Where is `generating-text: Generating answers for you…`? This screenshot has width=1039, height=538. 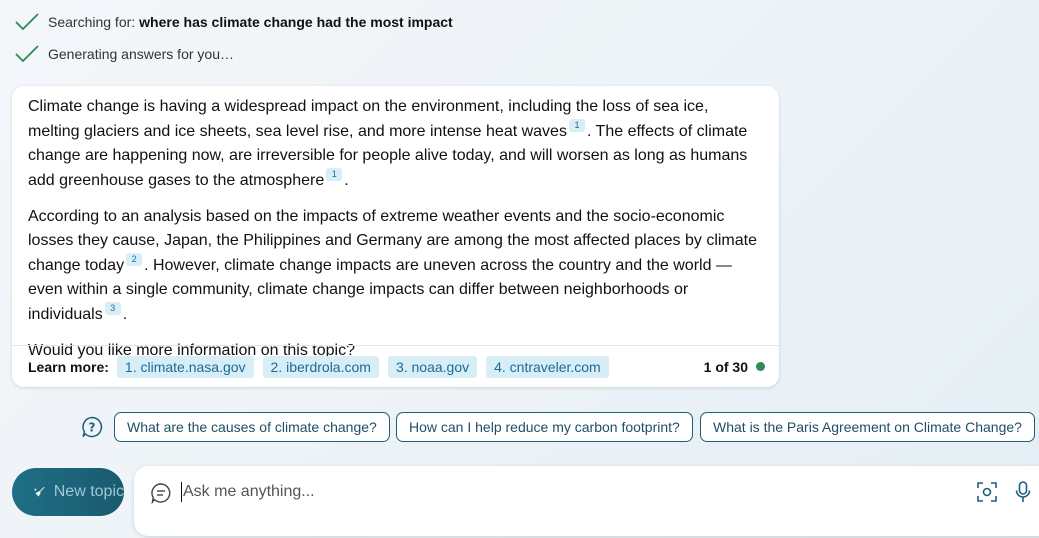
generating-text: Generating answers for you… is located at coordinates (141, 54).